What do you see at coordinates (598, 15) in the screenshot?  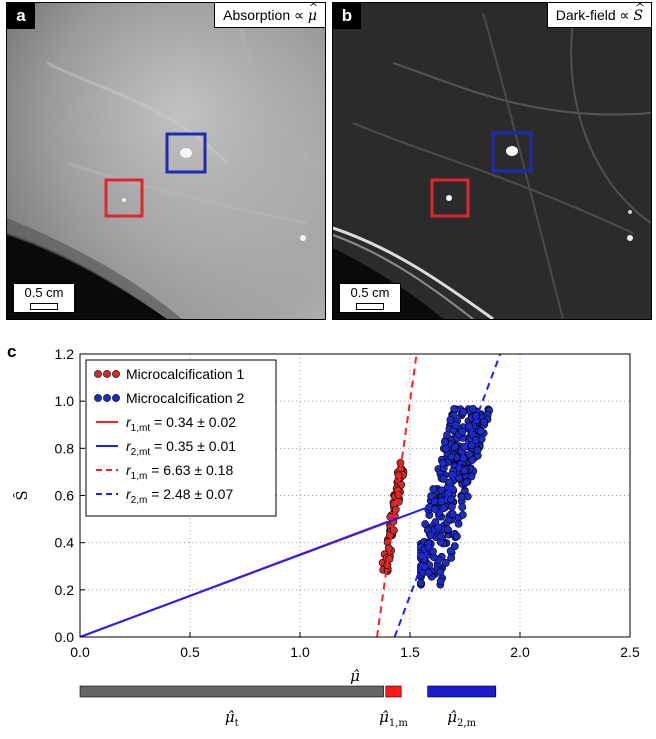 I see `dark-field-title: Dark-field ∝ S` at bounding box center [598, 15].